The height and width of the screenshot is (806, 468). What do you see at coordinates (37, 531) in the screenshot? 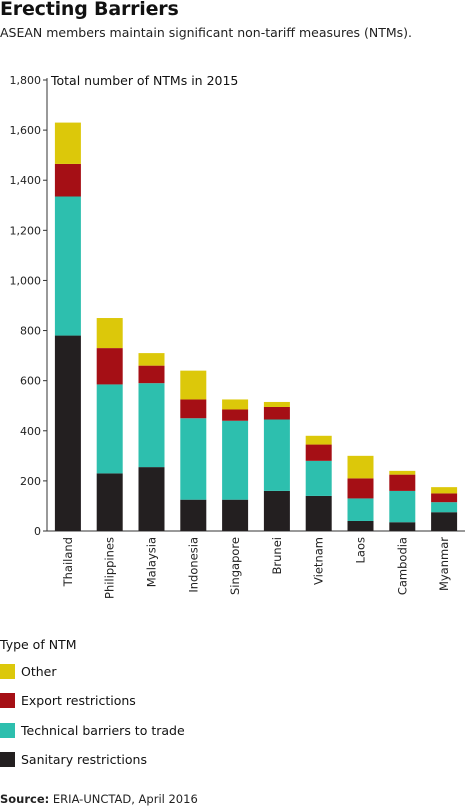
I see `y-tick-label: 0` at bounding box center [37, 531].